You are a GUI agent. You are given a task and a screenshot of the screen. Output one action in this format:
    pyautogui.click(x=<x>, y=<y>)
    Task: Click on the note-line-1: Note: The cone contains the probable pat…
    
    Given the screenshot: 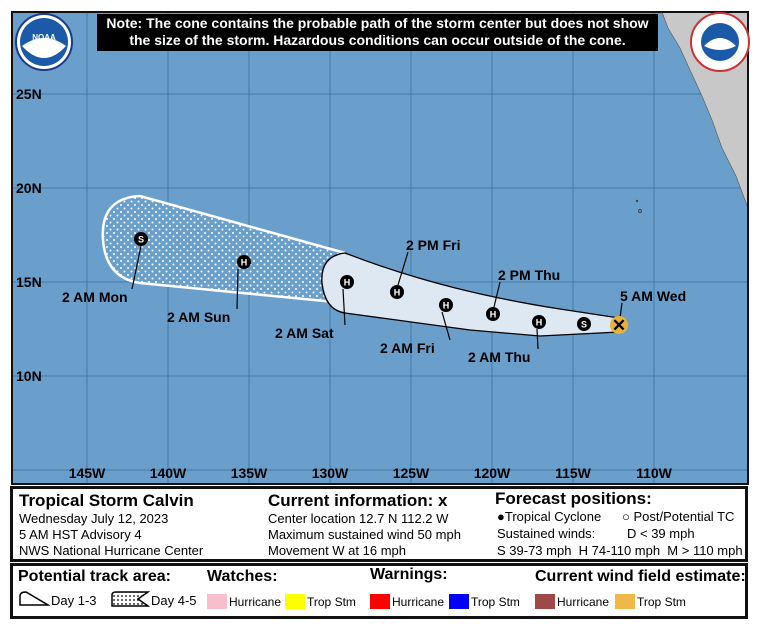 What is the action you would take?
    pyautogui.click(x=377, y=23)
    